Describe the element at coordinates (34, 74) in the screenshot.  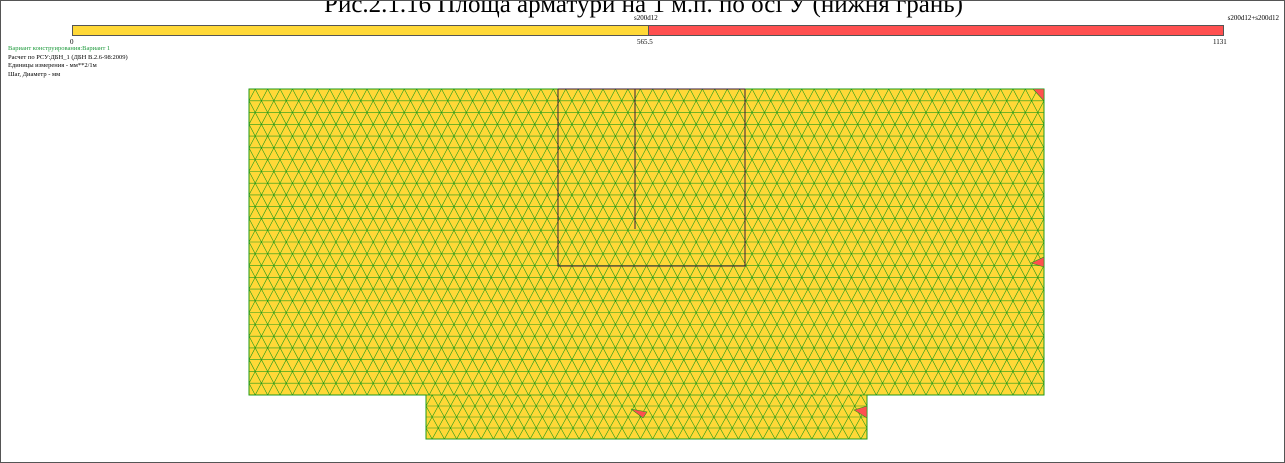
I see `step-text: Шаг, Диаметр - мм` at that location.